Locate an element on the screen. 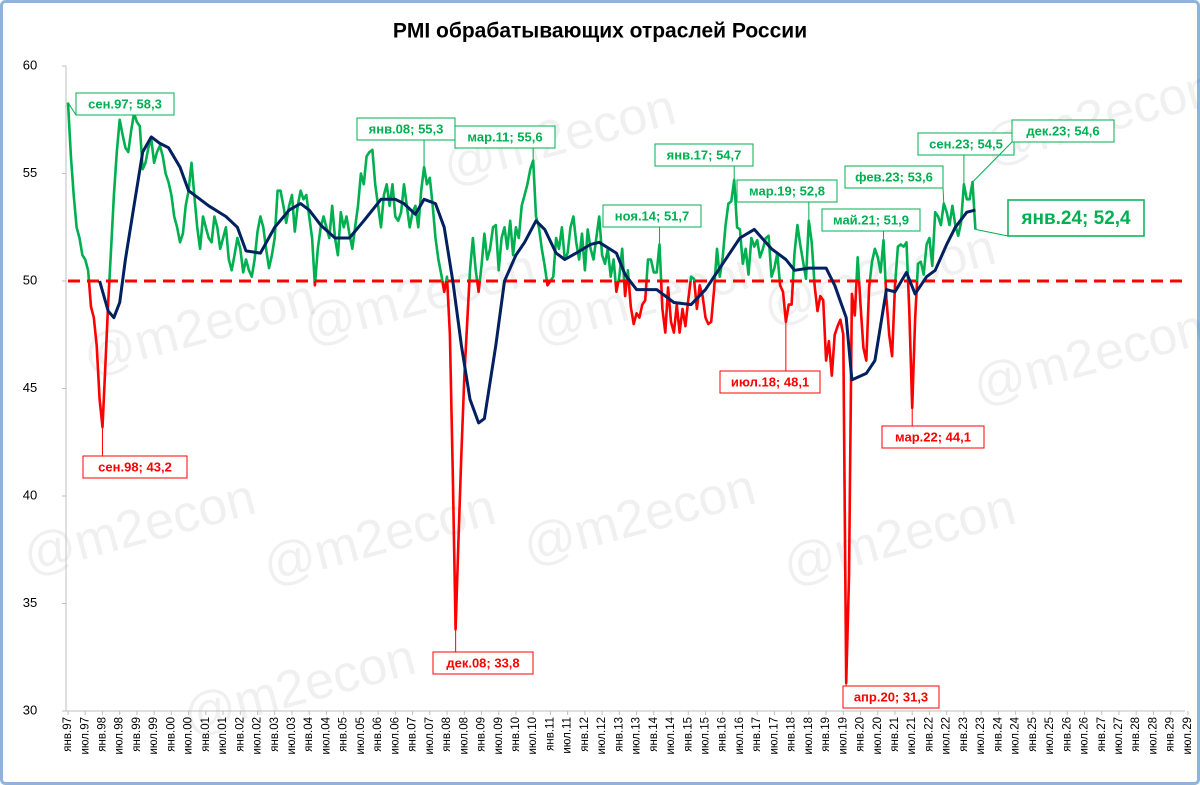  annotation-label: мар.19; 52,8 is located at coordinates (787, 190).